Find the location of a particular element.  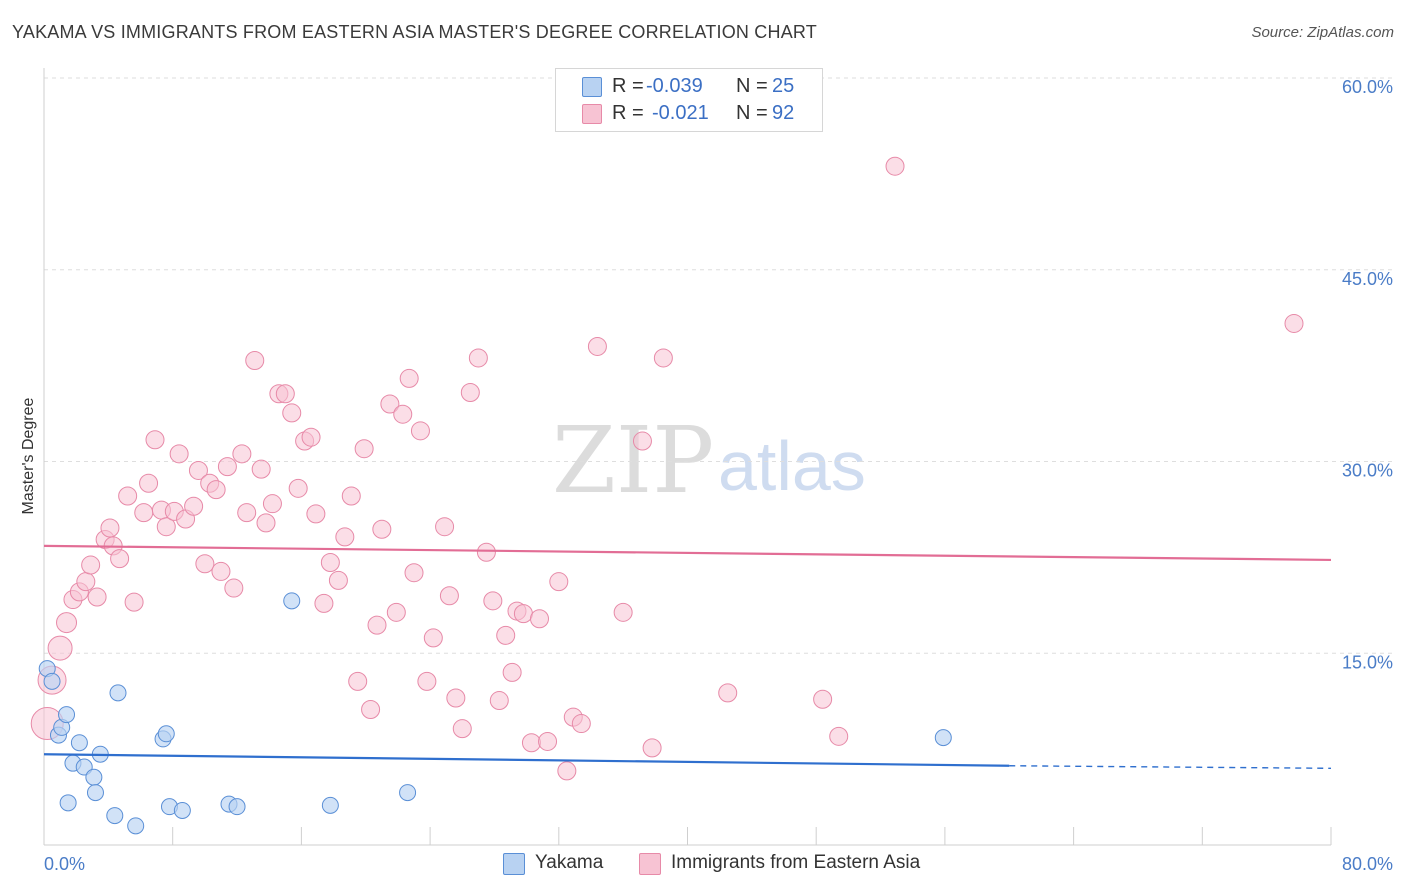

bottom-legend-swatch-yakama is located at coordinates (514, 864).